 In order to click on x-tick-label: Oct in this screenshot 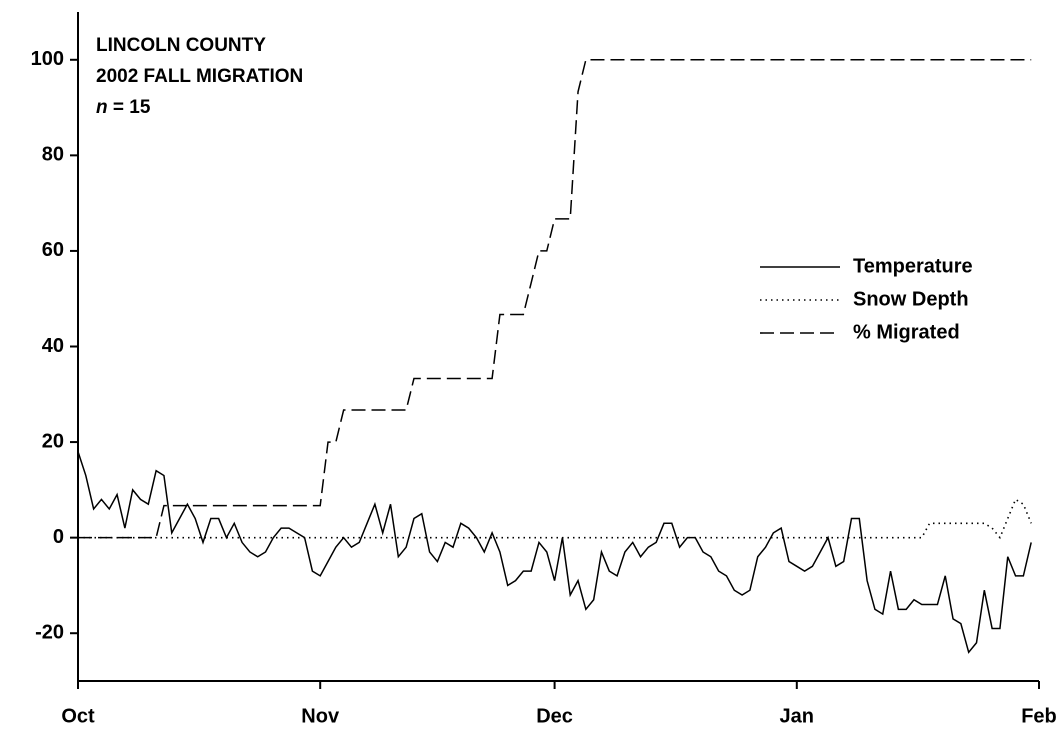, I will do `click(78, 716)`.